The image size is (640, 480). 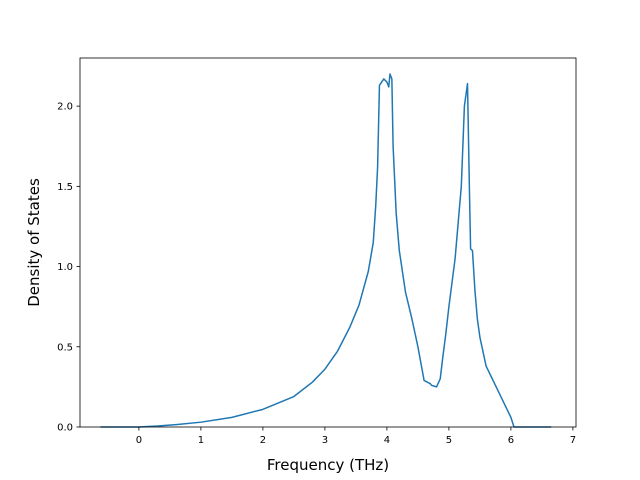 What do you see at coordinates (65, 428) in the screenshot?
I see `y-tick-label: 0.0` at bounding box center [65, 428].